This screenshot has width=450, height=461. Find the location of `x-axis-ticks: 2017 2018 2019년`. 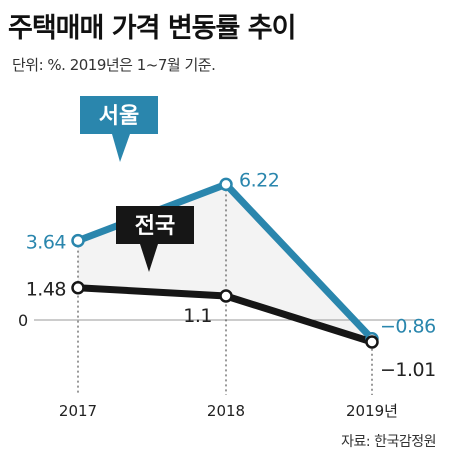

x-axis-ticks: 2017 2018 2019년 is located at coordinates (228, 411).